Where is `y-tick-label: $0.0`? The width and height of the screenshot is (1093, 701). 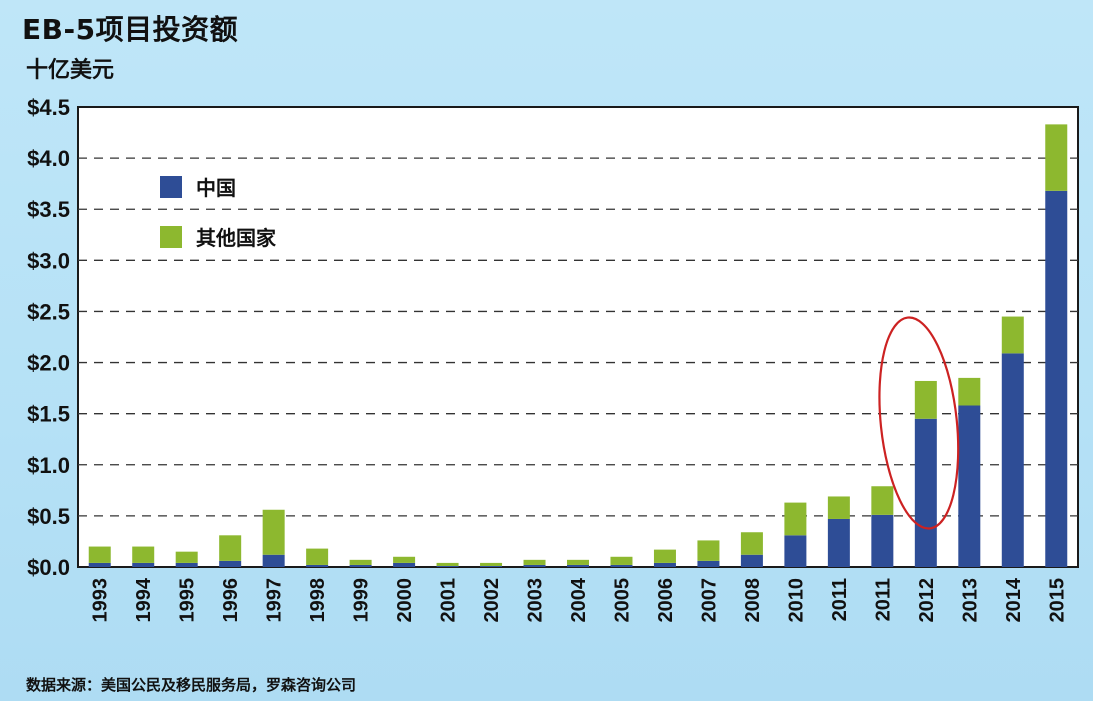
y-tick-label: $0.0 is located at coordinates (48, 567).